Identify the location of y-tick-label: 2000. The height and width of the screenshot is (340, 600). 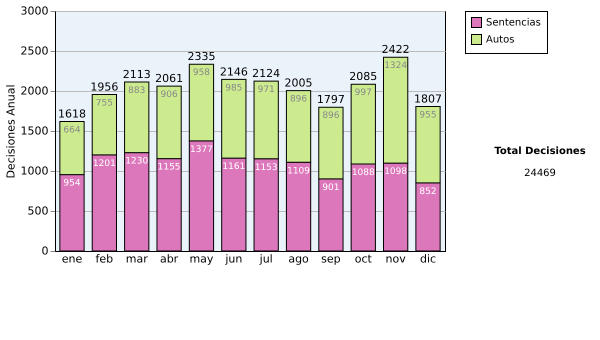
(34, 91).